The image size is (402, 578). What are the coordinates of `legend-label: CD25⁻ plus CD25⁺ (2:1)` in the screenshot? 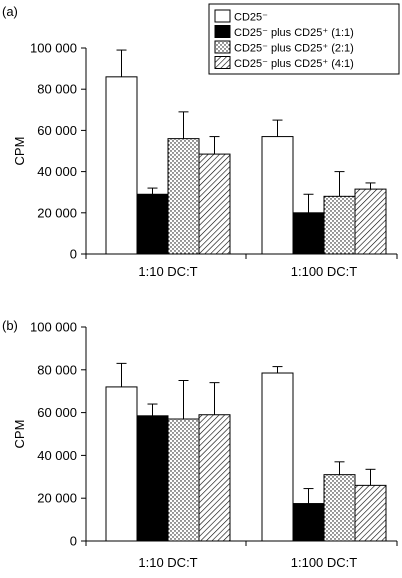 It's located at (294, 49).